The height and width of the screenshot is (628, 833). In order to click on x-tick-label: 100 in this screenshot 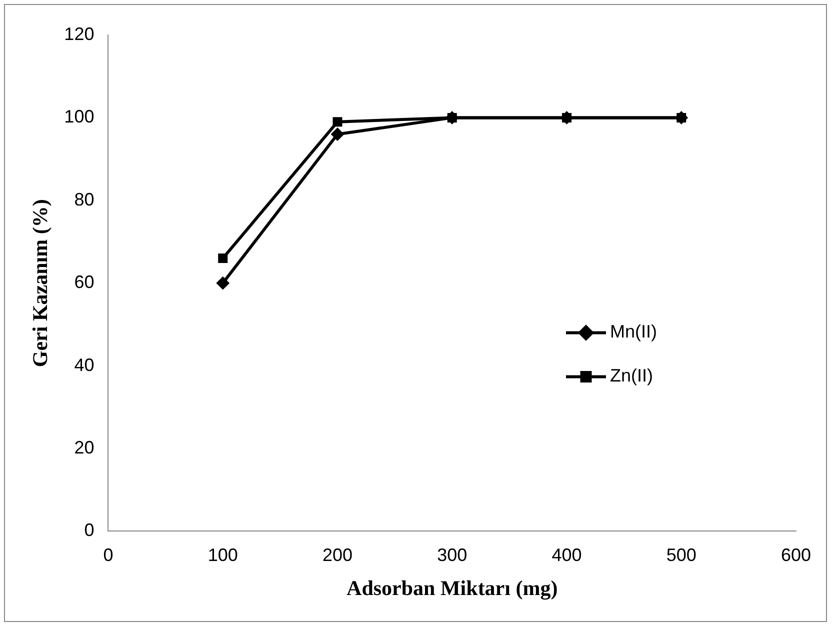, I will do `click(223, 554)`.